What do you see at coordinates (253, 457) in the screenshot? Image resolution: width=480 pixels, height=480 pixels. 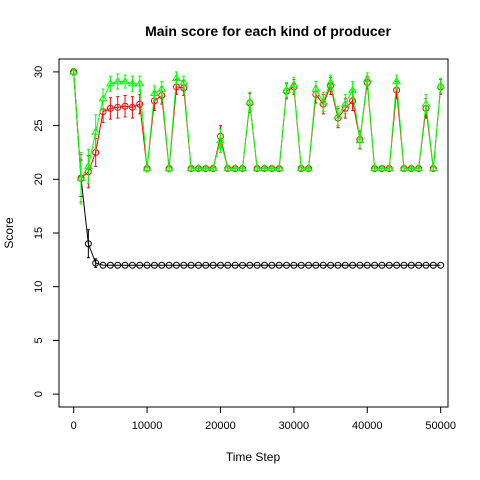 I see `x-axis-label: Time Step` at bounding box center [253, 457].